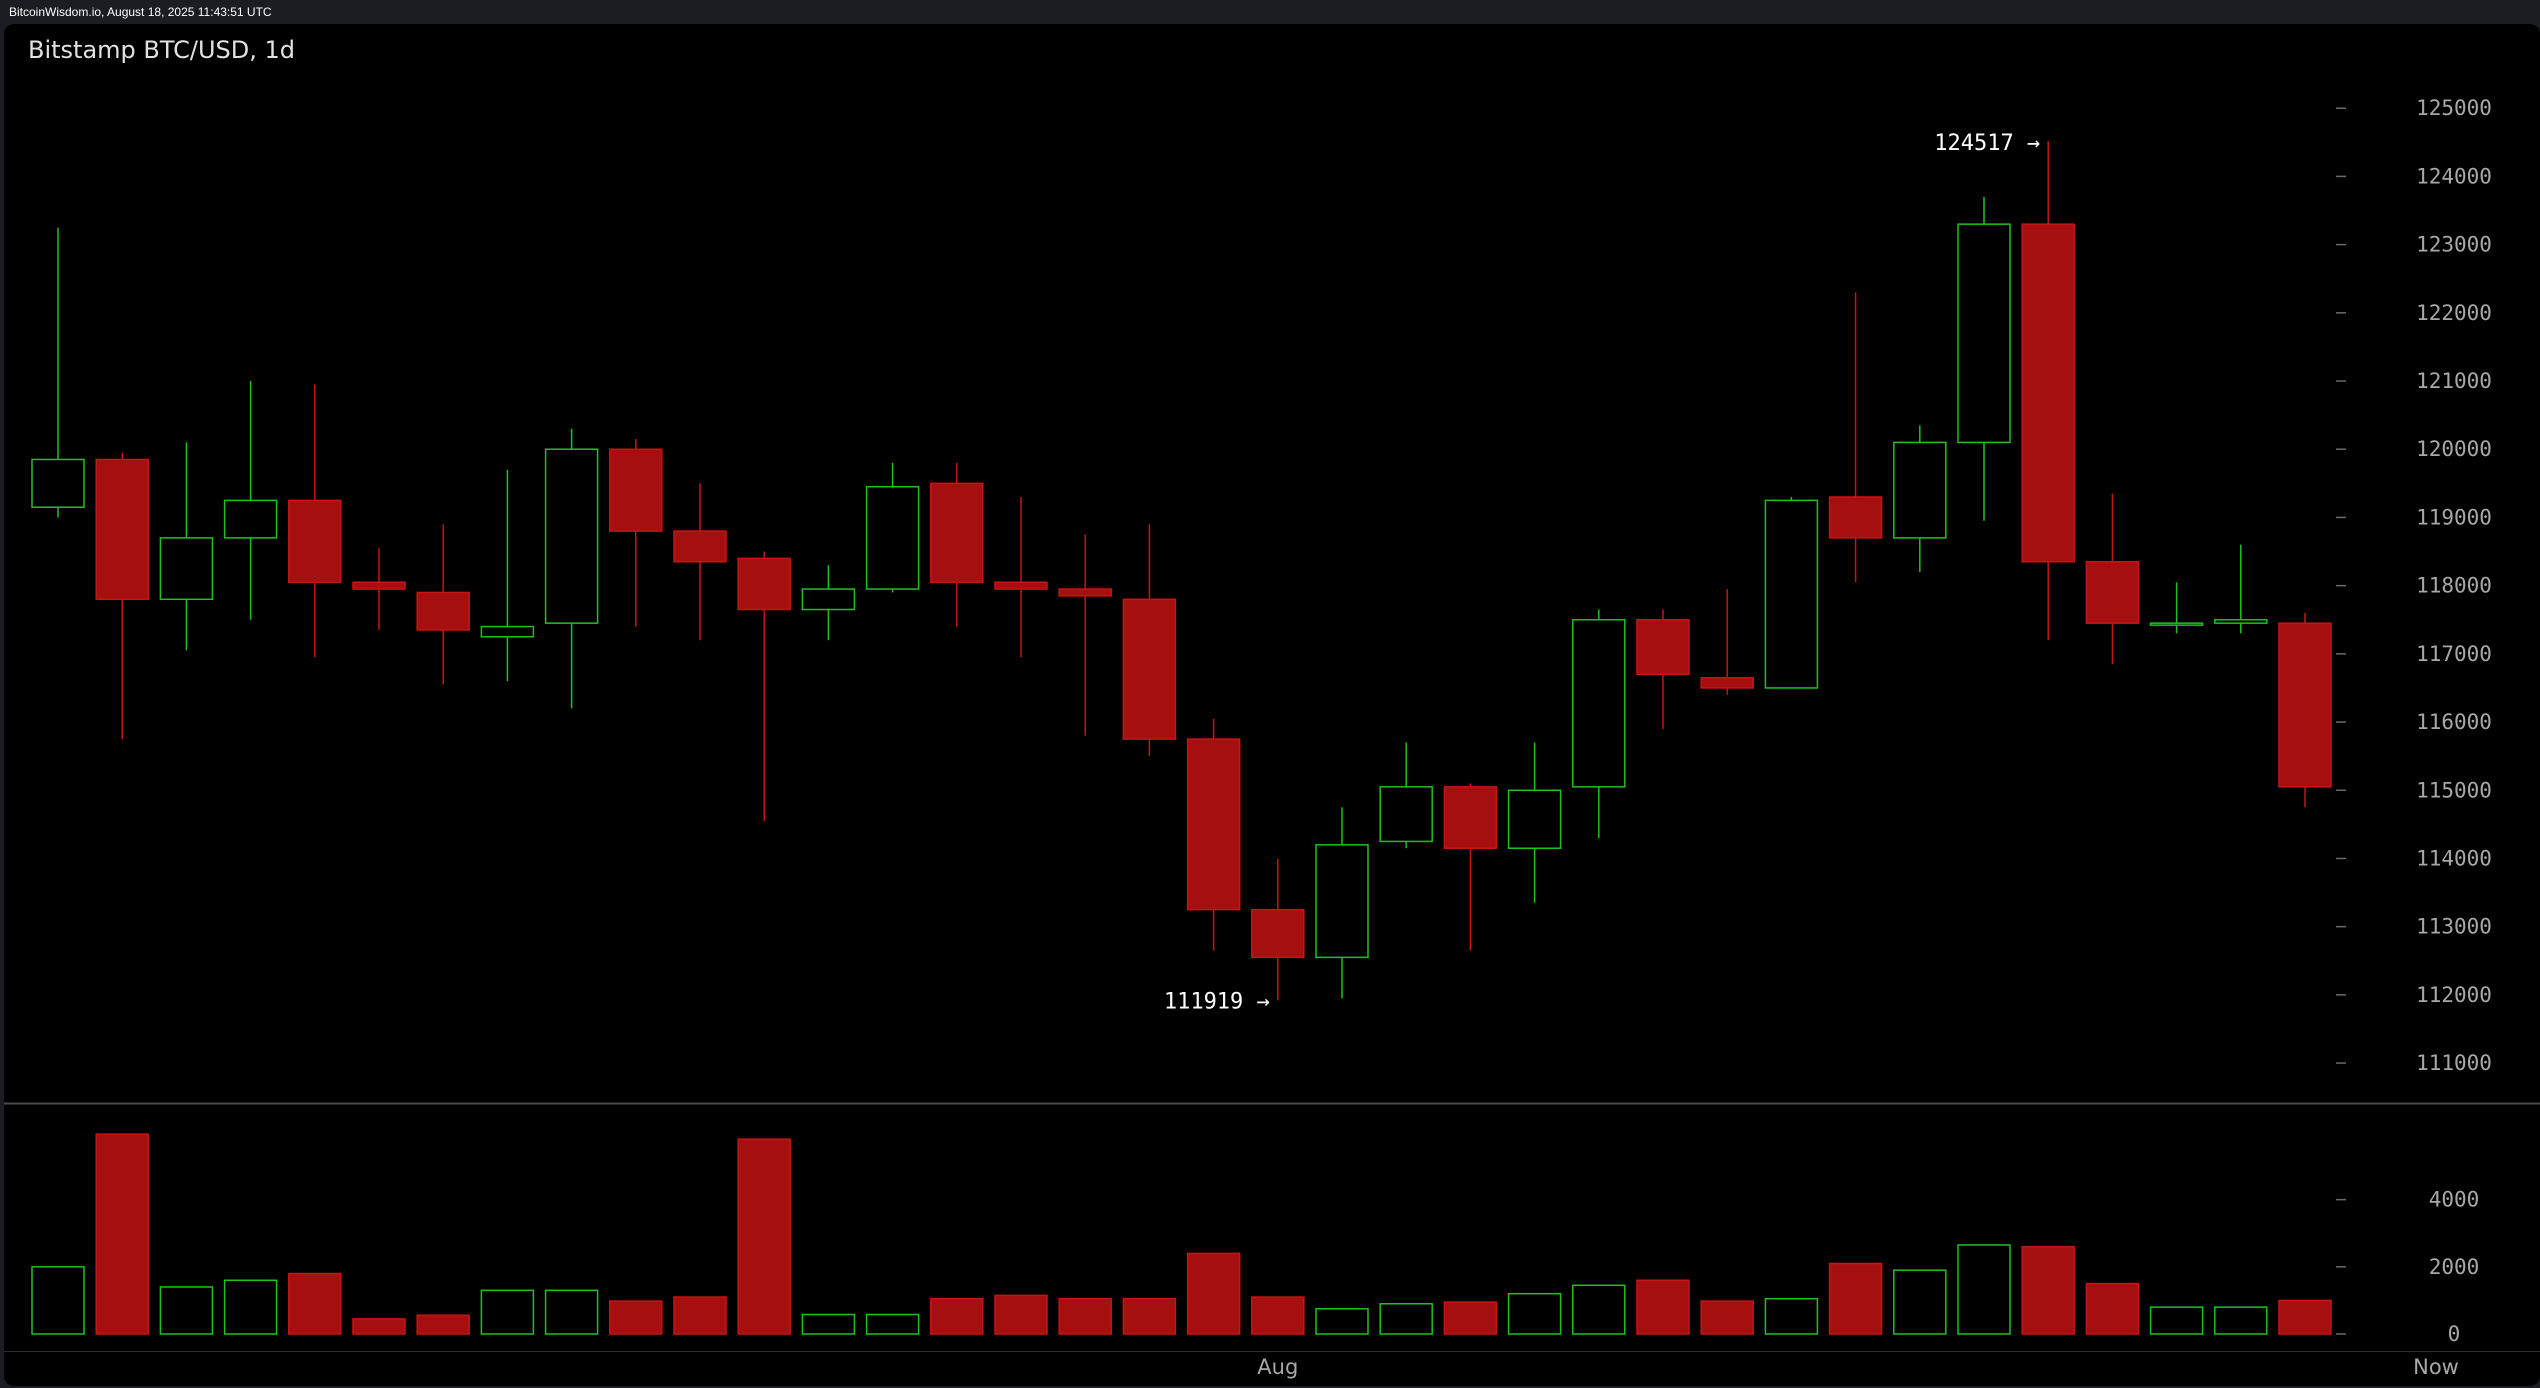 This screenshot has height=1388, width=2540. Describe the element at coordinates (2454, 1063) in the screenshot. I see `price-tick-label: 111000` at that location.